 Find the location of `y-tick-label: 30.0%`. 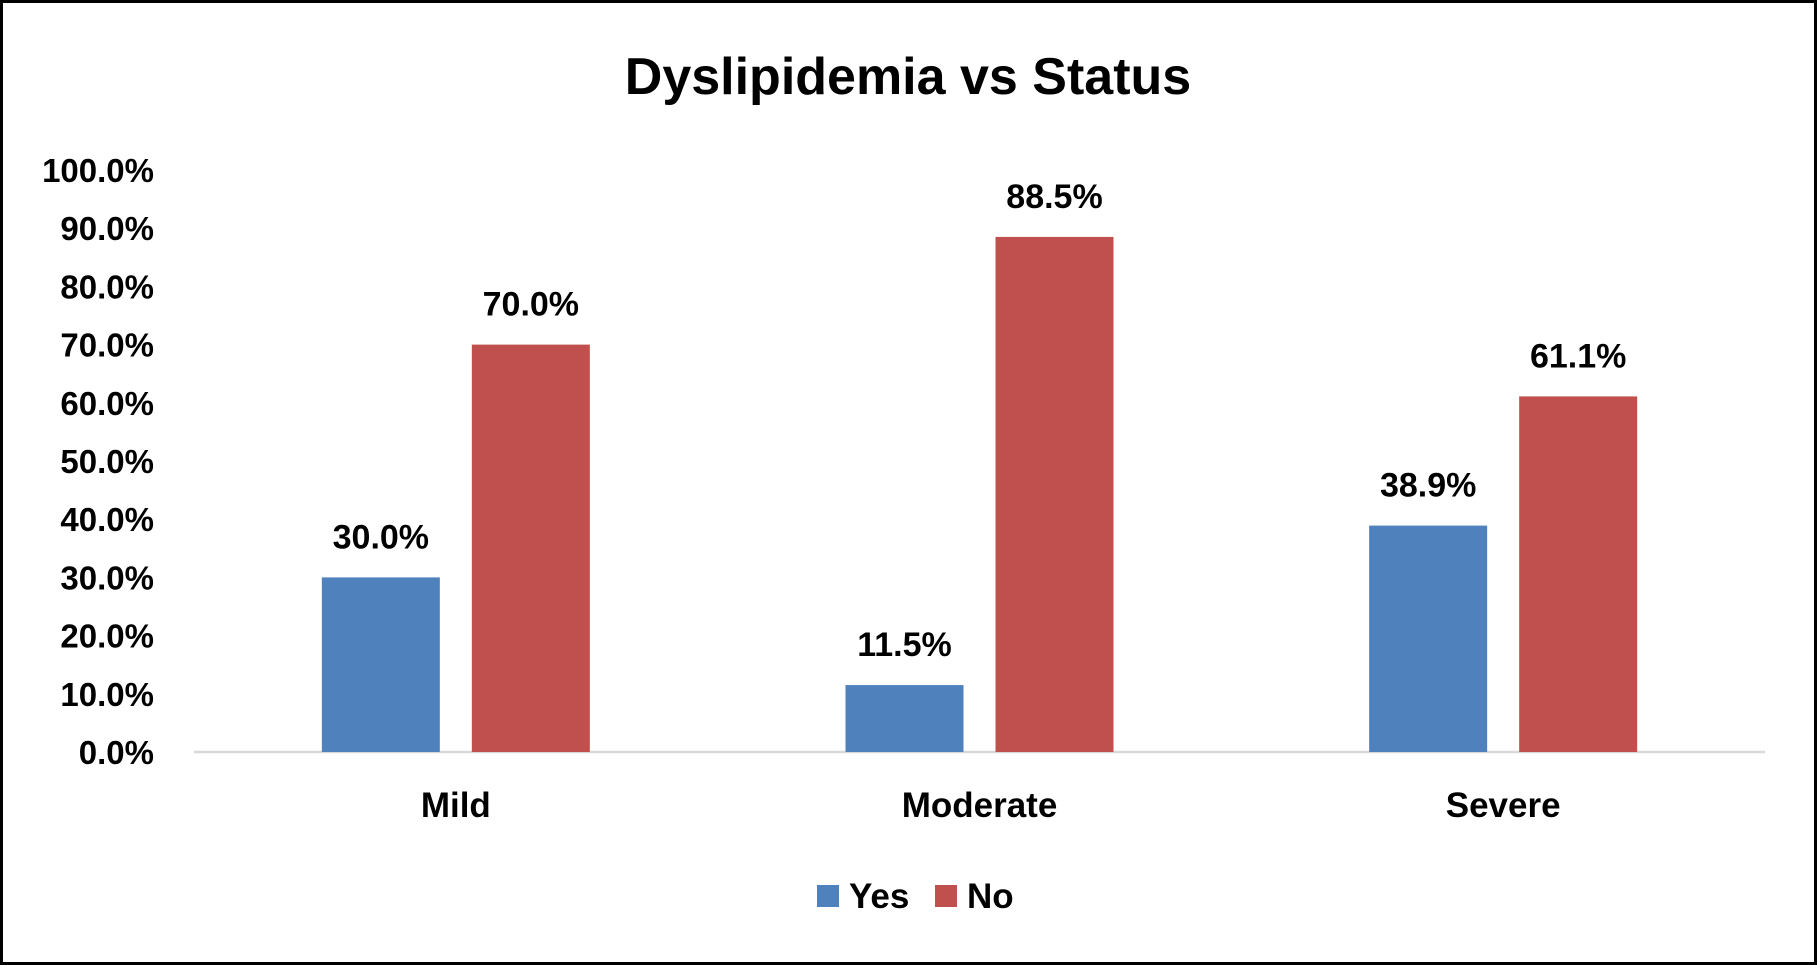

y-tick-label: 30.0% is located at coordinates (107, 577).